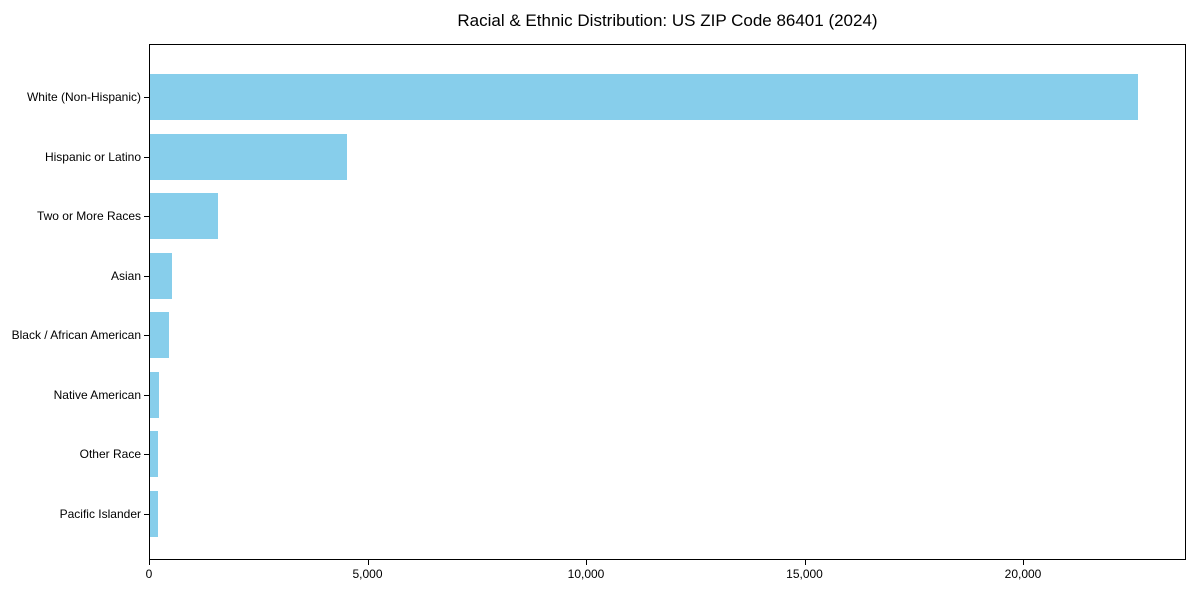 Image resolution: width=1200 pixels, height=600 pixels. I want to click on y-label-pacific-islander: Pacific Islander, so click(100, 513).